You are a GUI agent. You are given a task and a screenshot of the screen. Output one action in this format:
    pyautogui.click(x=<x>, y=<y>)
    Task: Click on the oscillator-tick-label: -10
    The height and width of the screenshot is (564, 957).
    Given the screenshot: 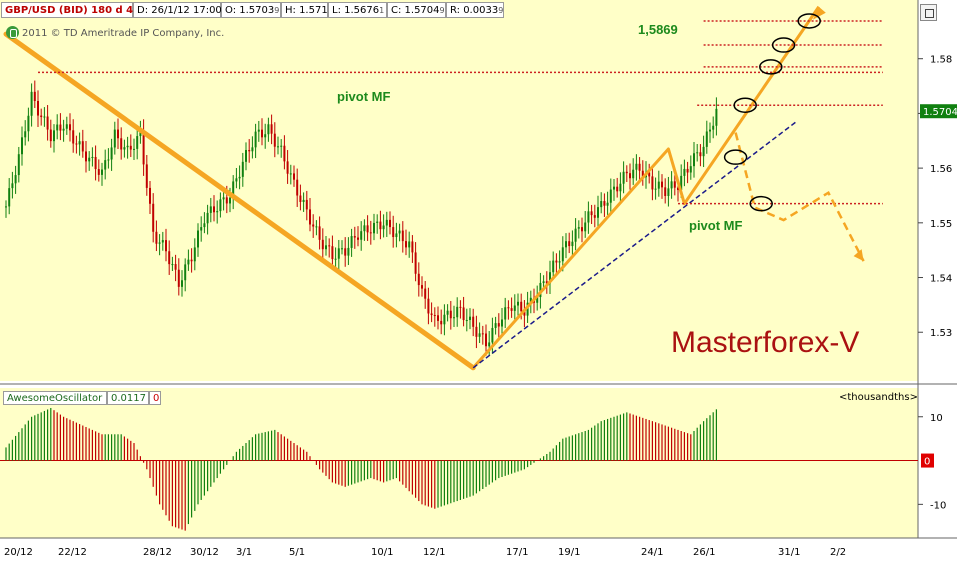 What is the action you would take?
    pyautogui.click(x=938, y=505)
    